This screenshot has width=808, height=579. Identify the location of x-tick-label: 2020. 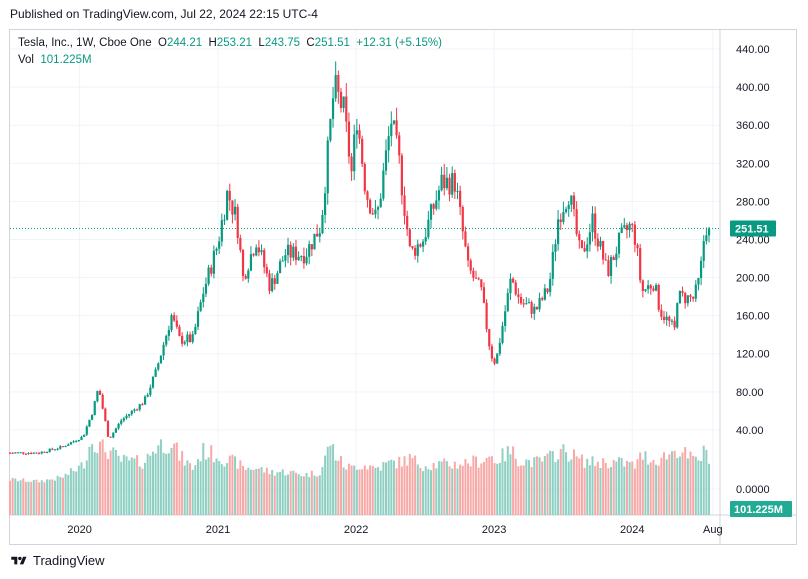
(79, 530).